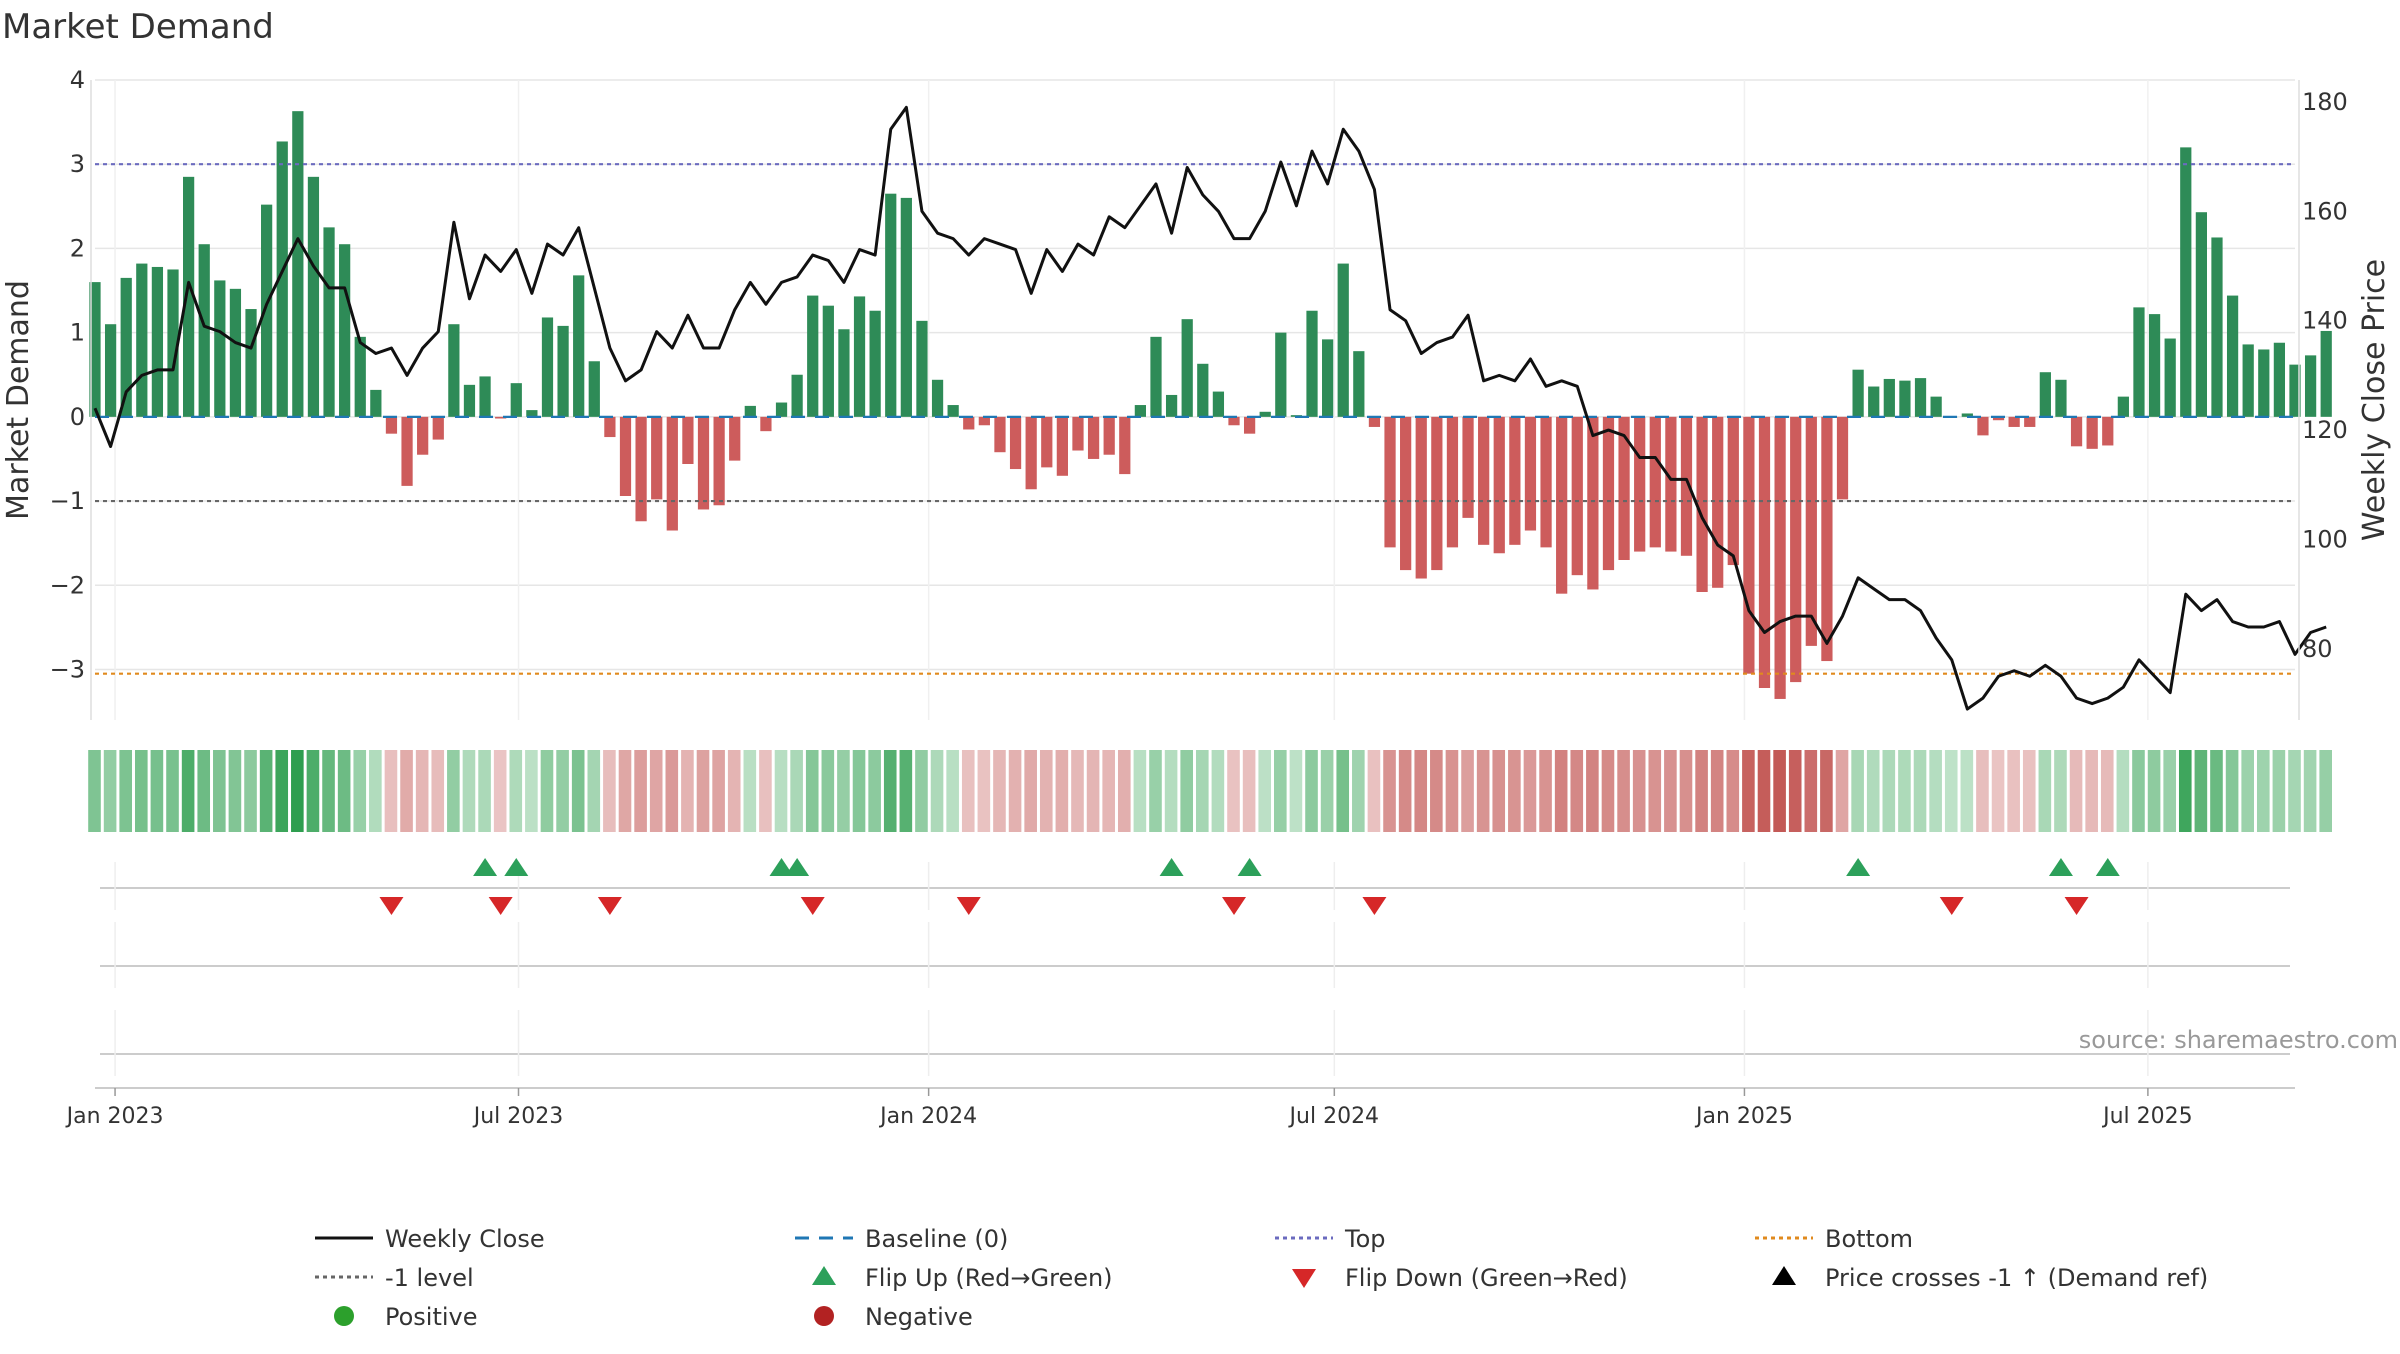 This screenshot has width=2400, height=1354. Describe the element at coordinates (1330, 1239) in the screenshot. I see `legend-entry: Top` at that location.